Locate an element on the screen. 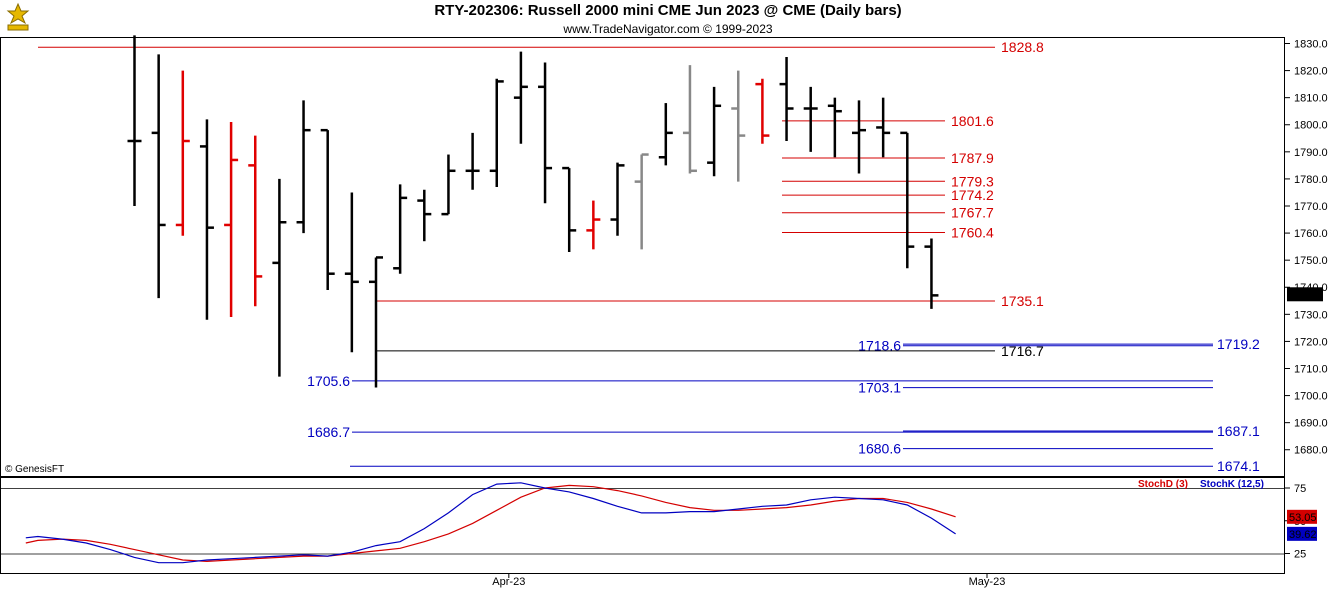 The width and height of the screenshot is (1336, 591). price-tick-label: 1800.0 is located at coordinates (1311, 126).